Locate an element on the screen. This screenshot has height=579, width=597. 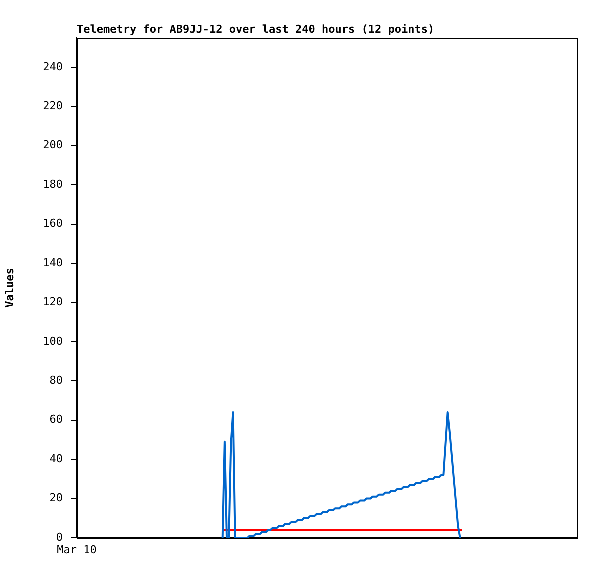
y-tick-label: 220 is located at coordinates (53, 105).